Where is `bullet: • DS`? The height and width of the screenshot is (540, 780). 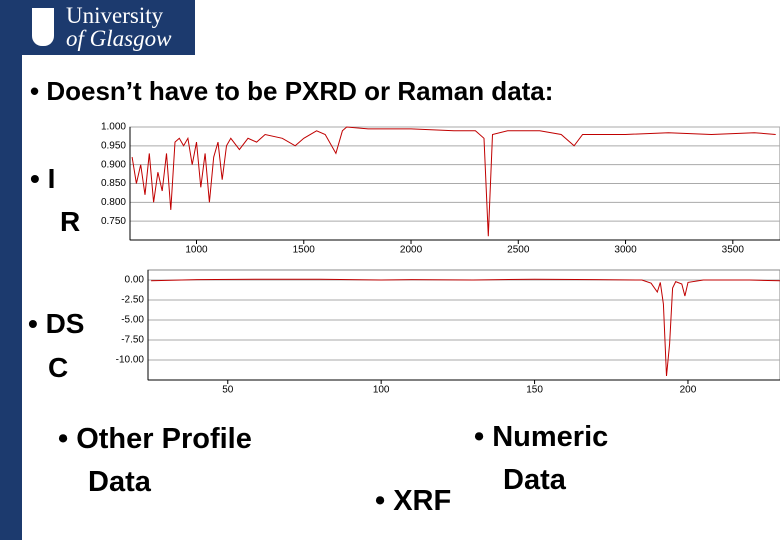 bullet: • DS is located at coordinates (56, 323).